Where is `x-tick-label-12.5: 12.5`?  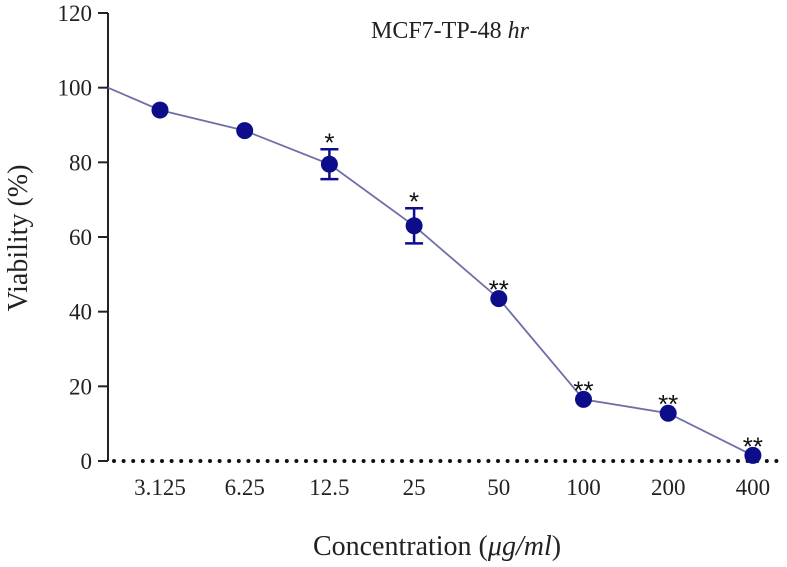 x-tick-label-12.5: 12.5 is located at coordinates (329, 487).